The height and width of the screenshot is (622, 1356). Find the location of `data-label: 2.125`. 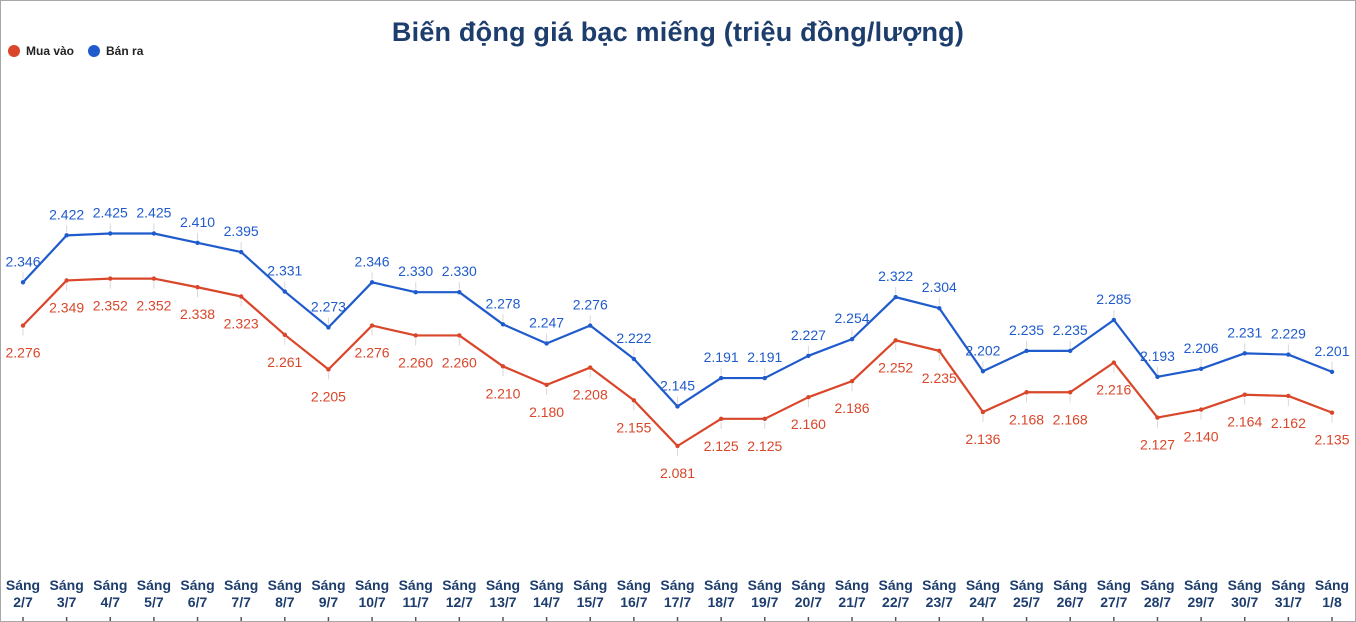

data-label: 2.125 is located at coordinates (721, 446).